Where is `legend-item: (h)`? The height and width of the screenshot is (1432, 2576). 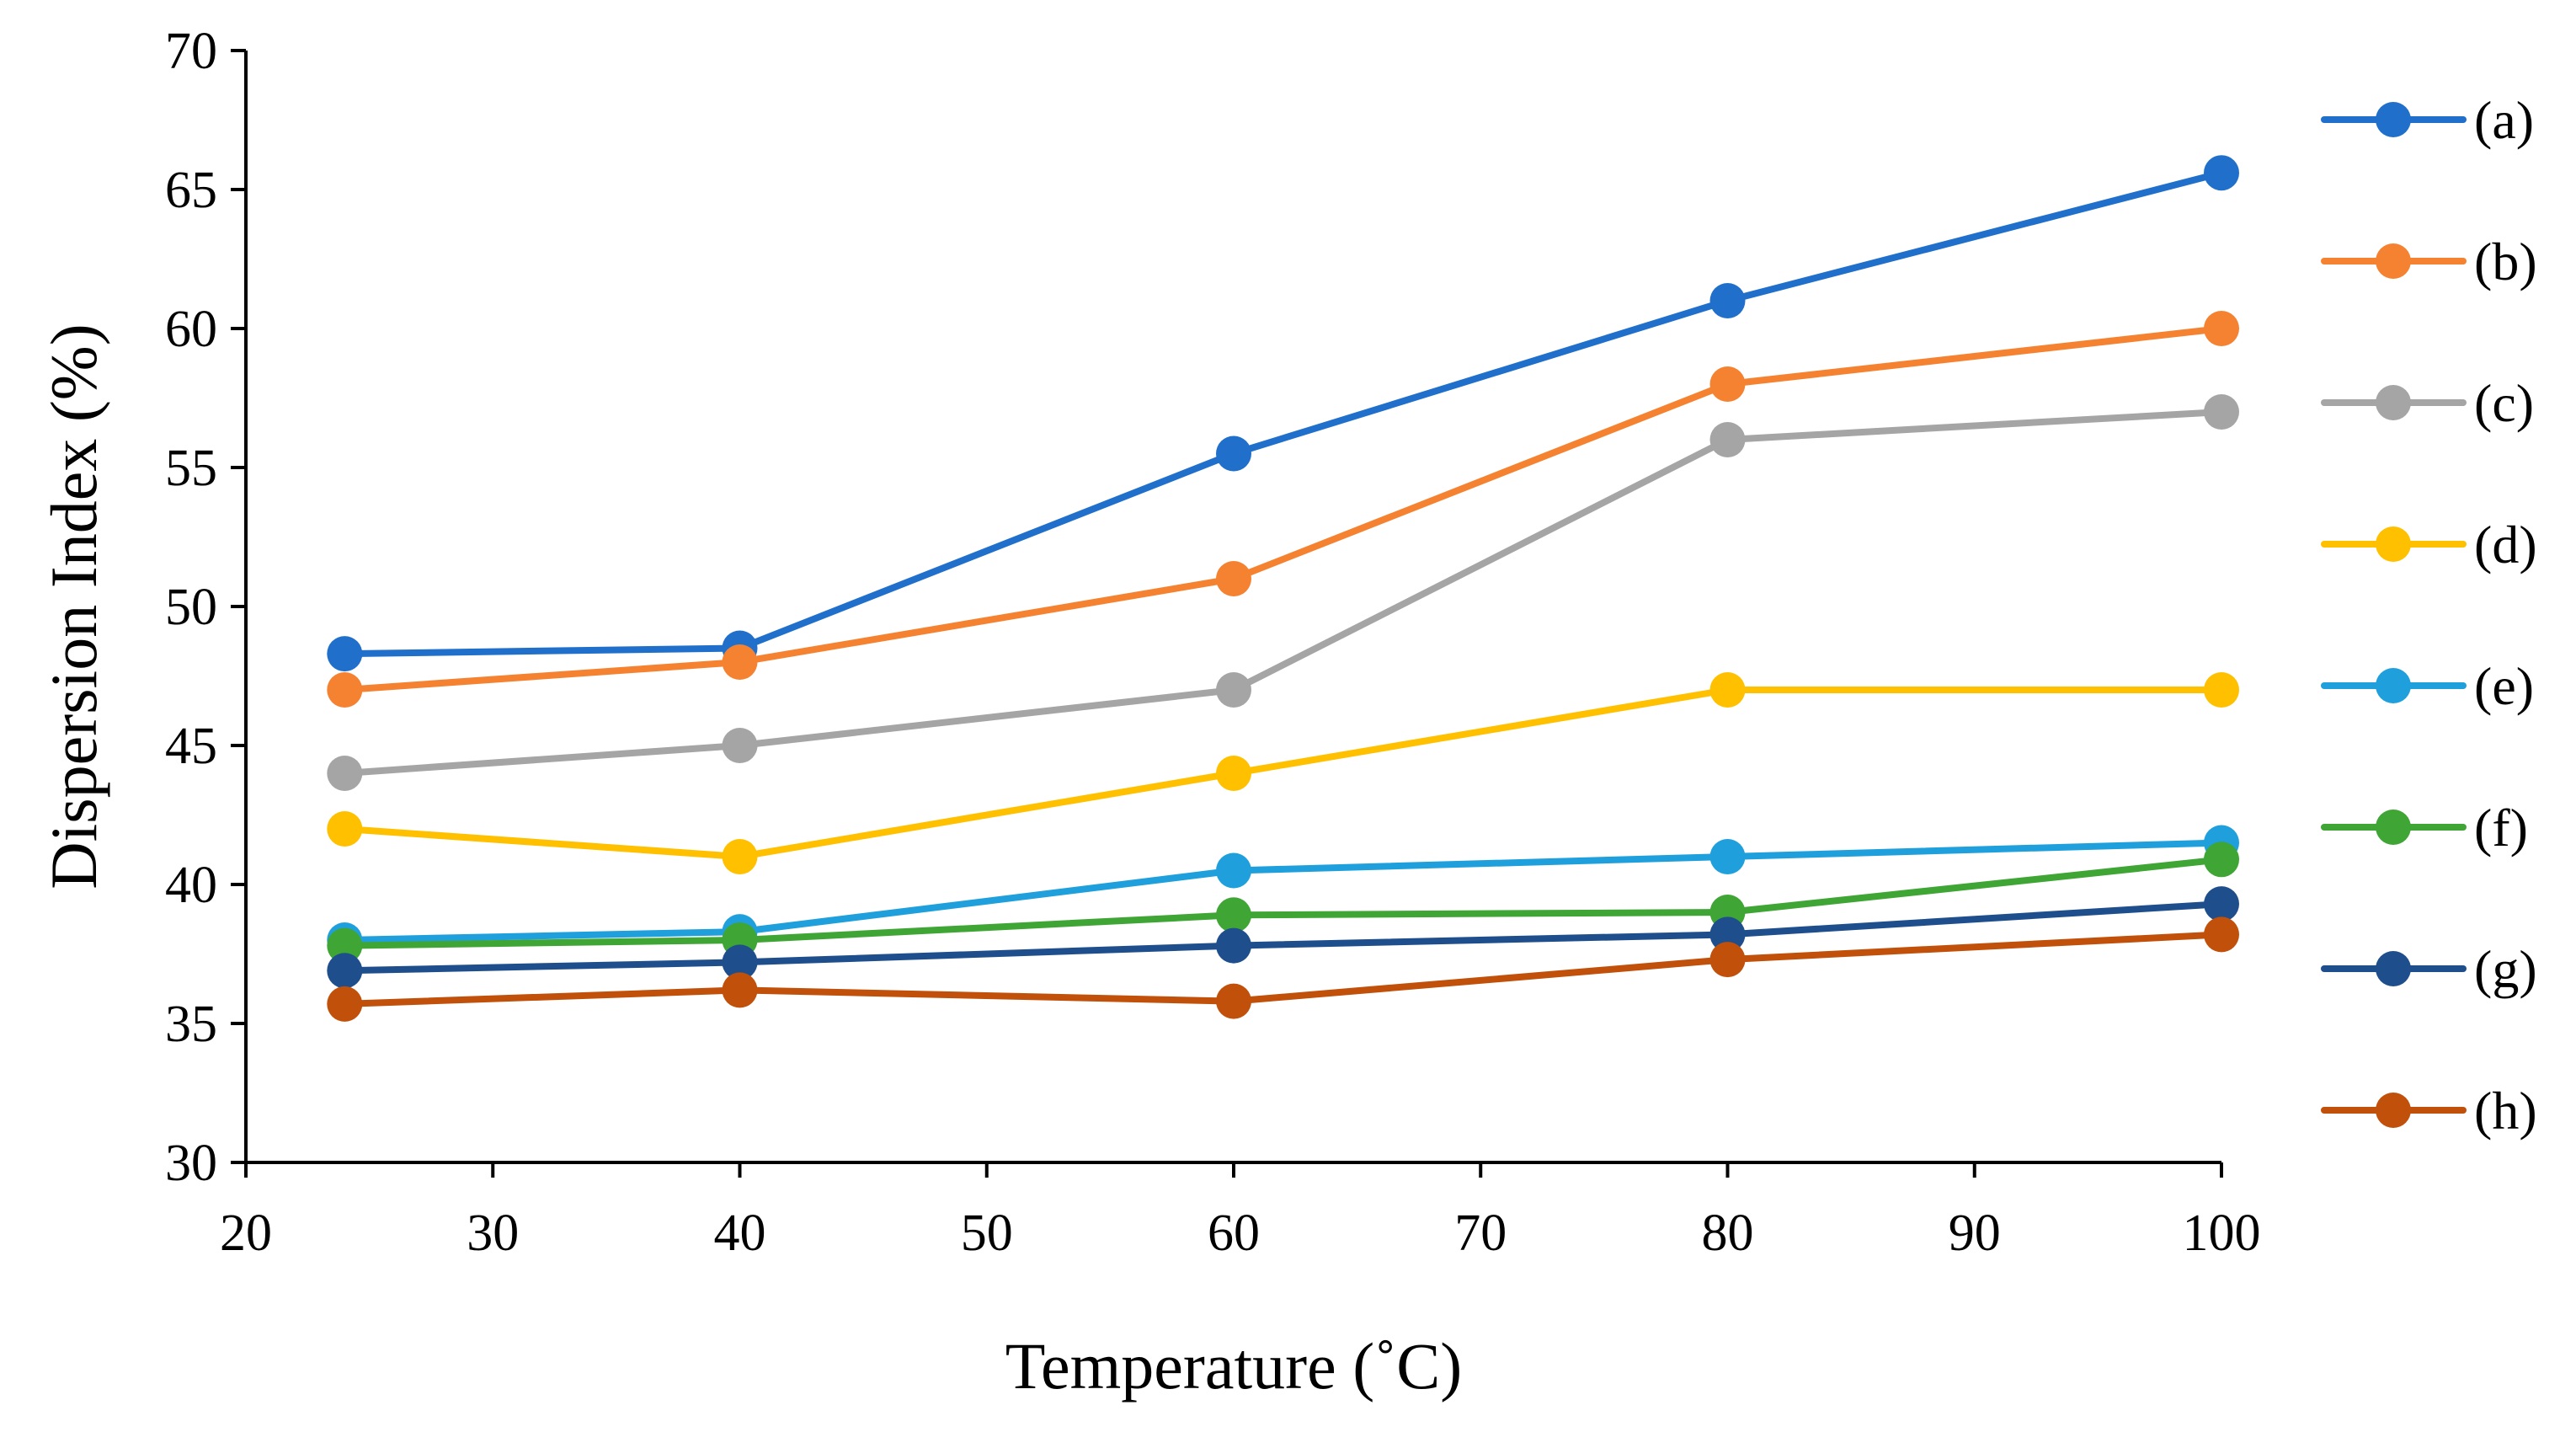
legend-item: (h) is located at coordinates (2429, 1111).